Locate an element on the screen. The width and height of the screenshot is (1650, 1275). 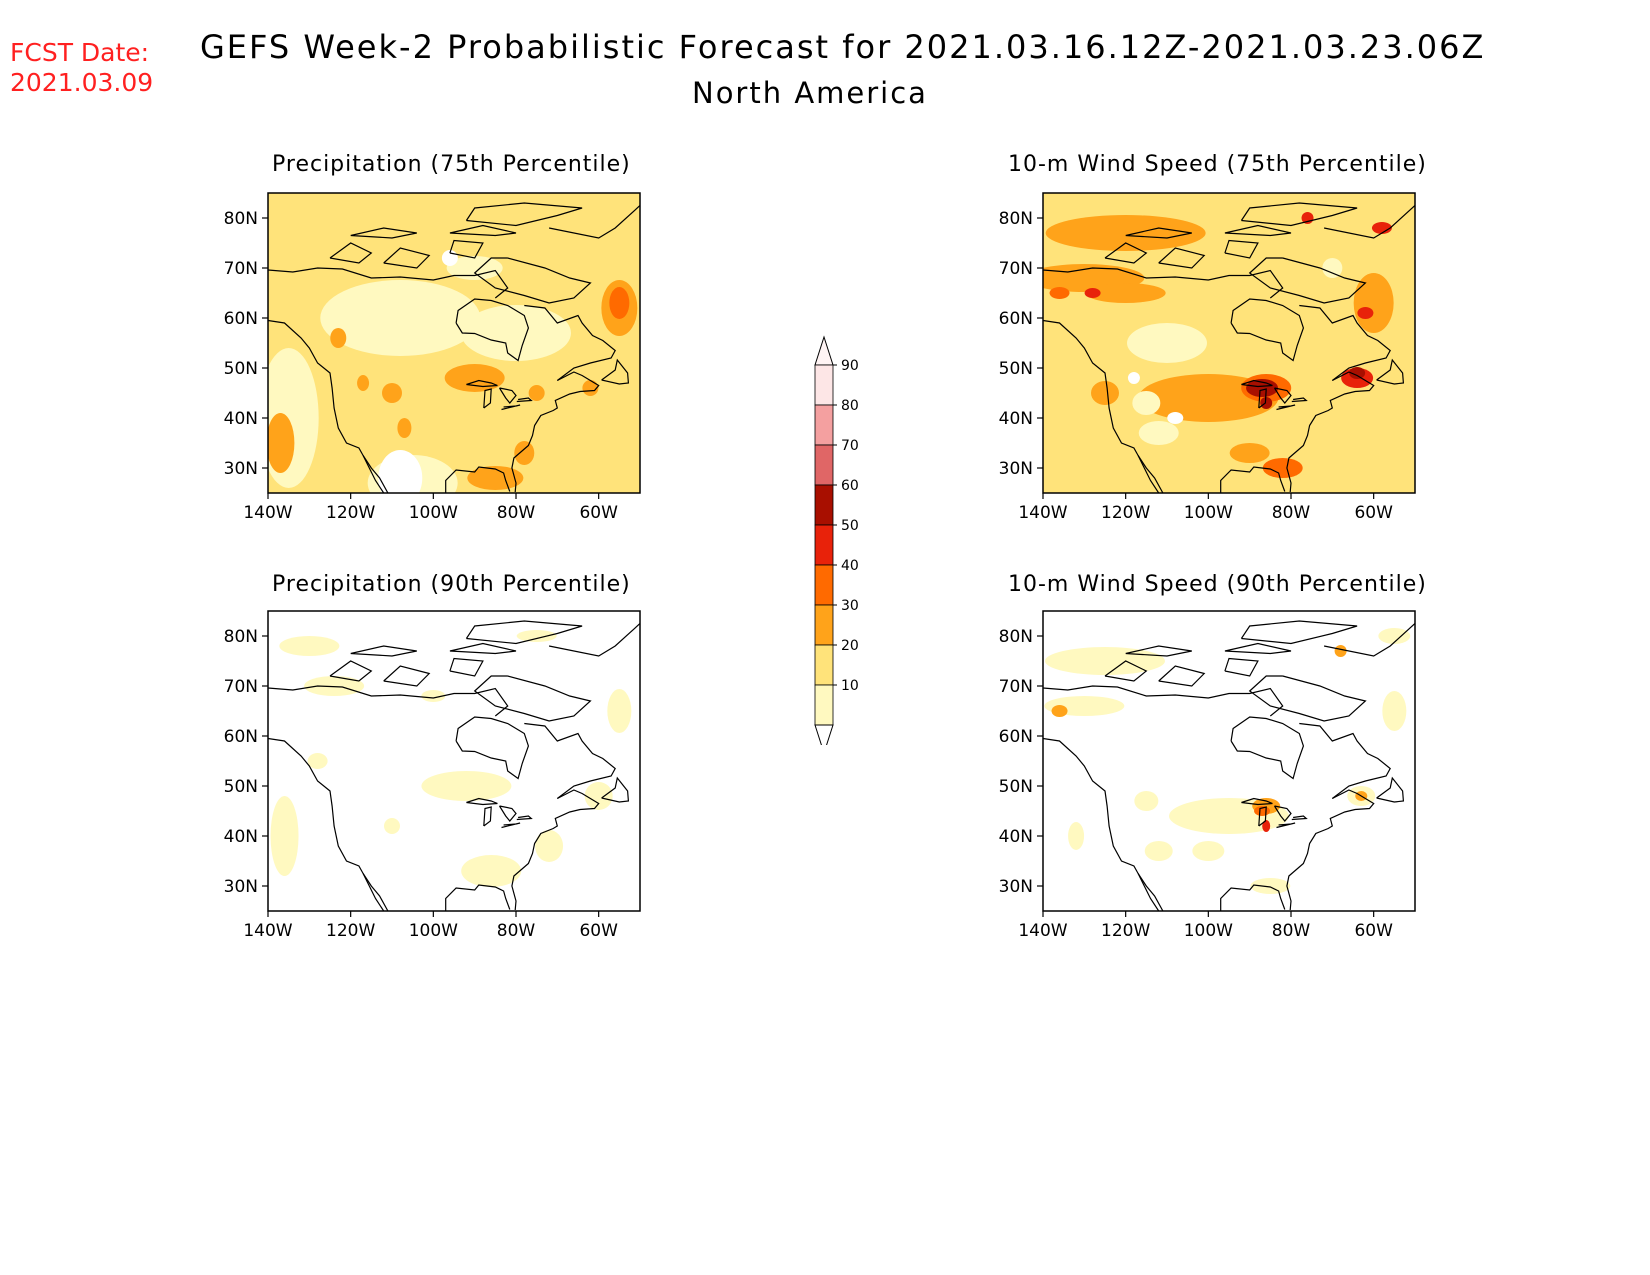
colorbar-label: 60 is located at coordinates (850, 486).